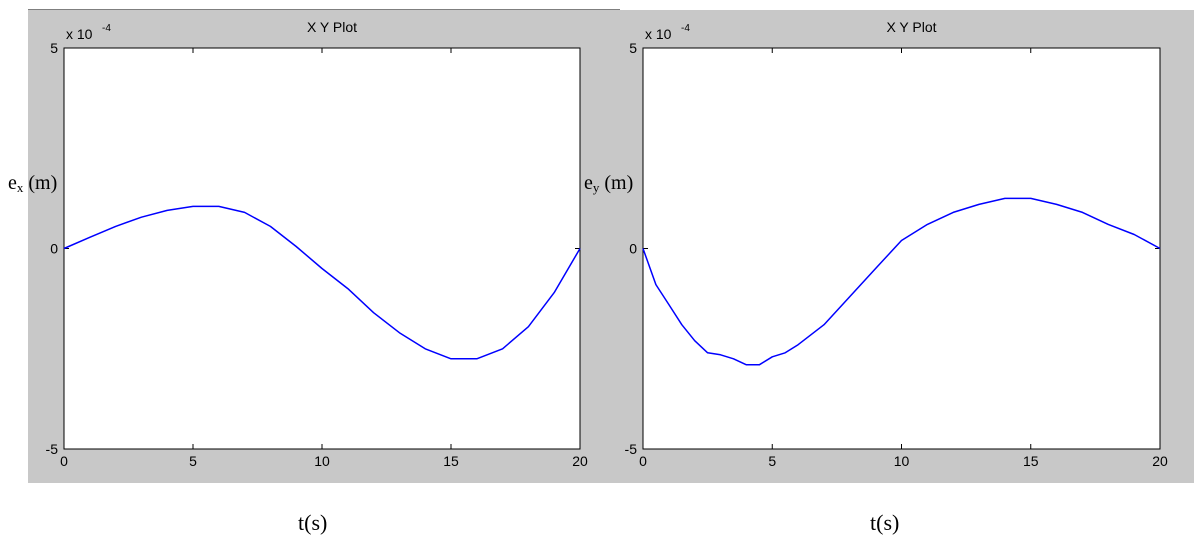 Image resolution: width=1194 pixels, height=542 pixels. What do you see at coordinates (631, 449) in the screenshot?
I see `right-y-tick-label-0: -5` at bounding box center [631, 449].